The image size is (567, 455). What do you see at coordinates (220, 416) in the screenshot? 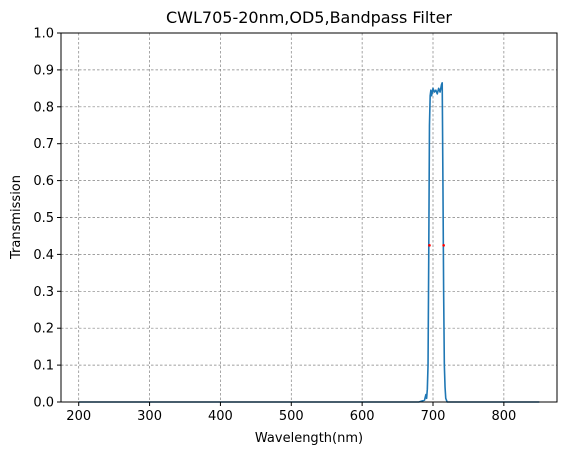
I see `x-tick-label: 400` at bounding box center [220, 416].